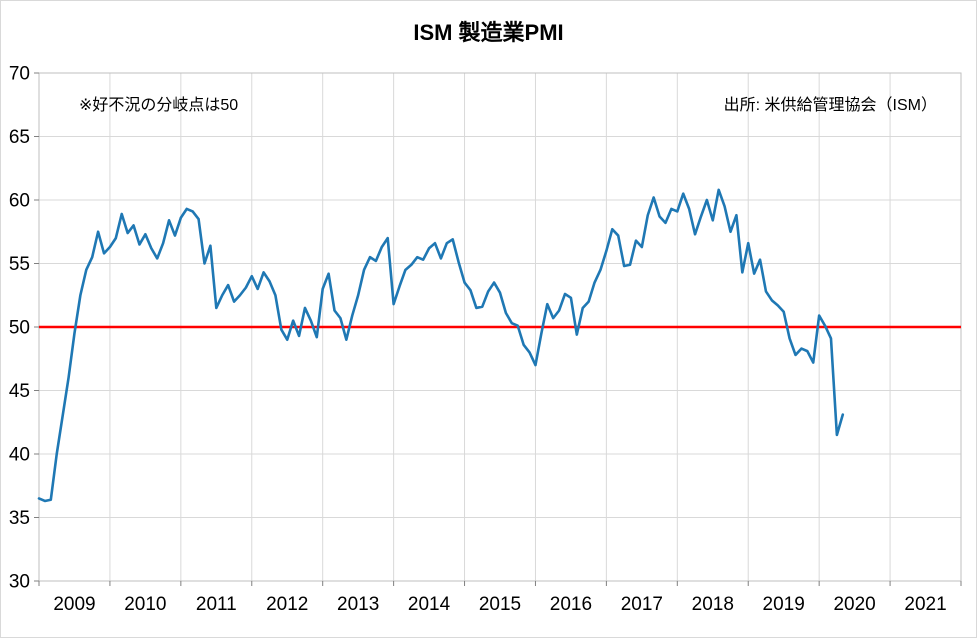  What do you see at coordinates (19, 74) in the screenshot?
I see `y-tick-label: 70` at bounding box center [19, 74].